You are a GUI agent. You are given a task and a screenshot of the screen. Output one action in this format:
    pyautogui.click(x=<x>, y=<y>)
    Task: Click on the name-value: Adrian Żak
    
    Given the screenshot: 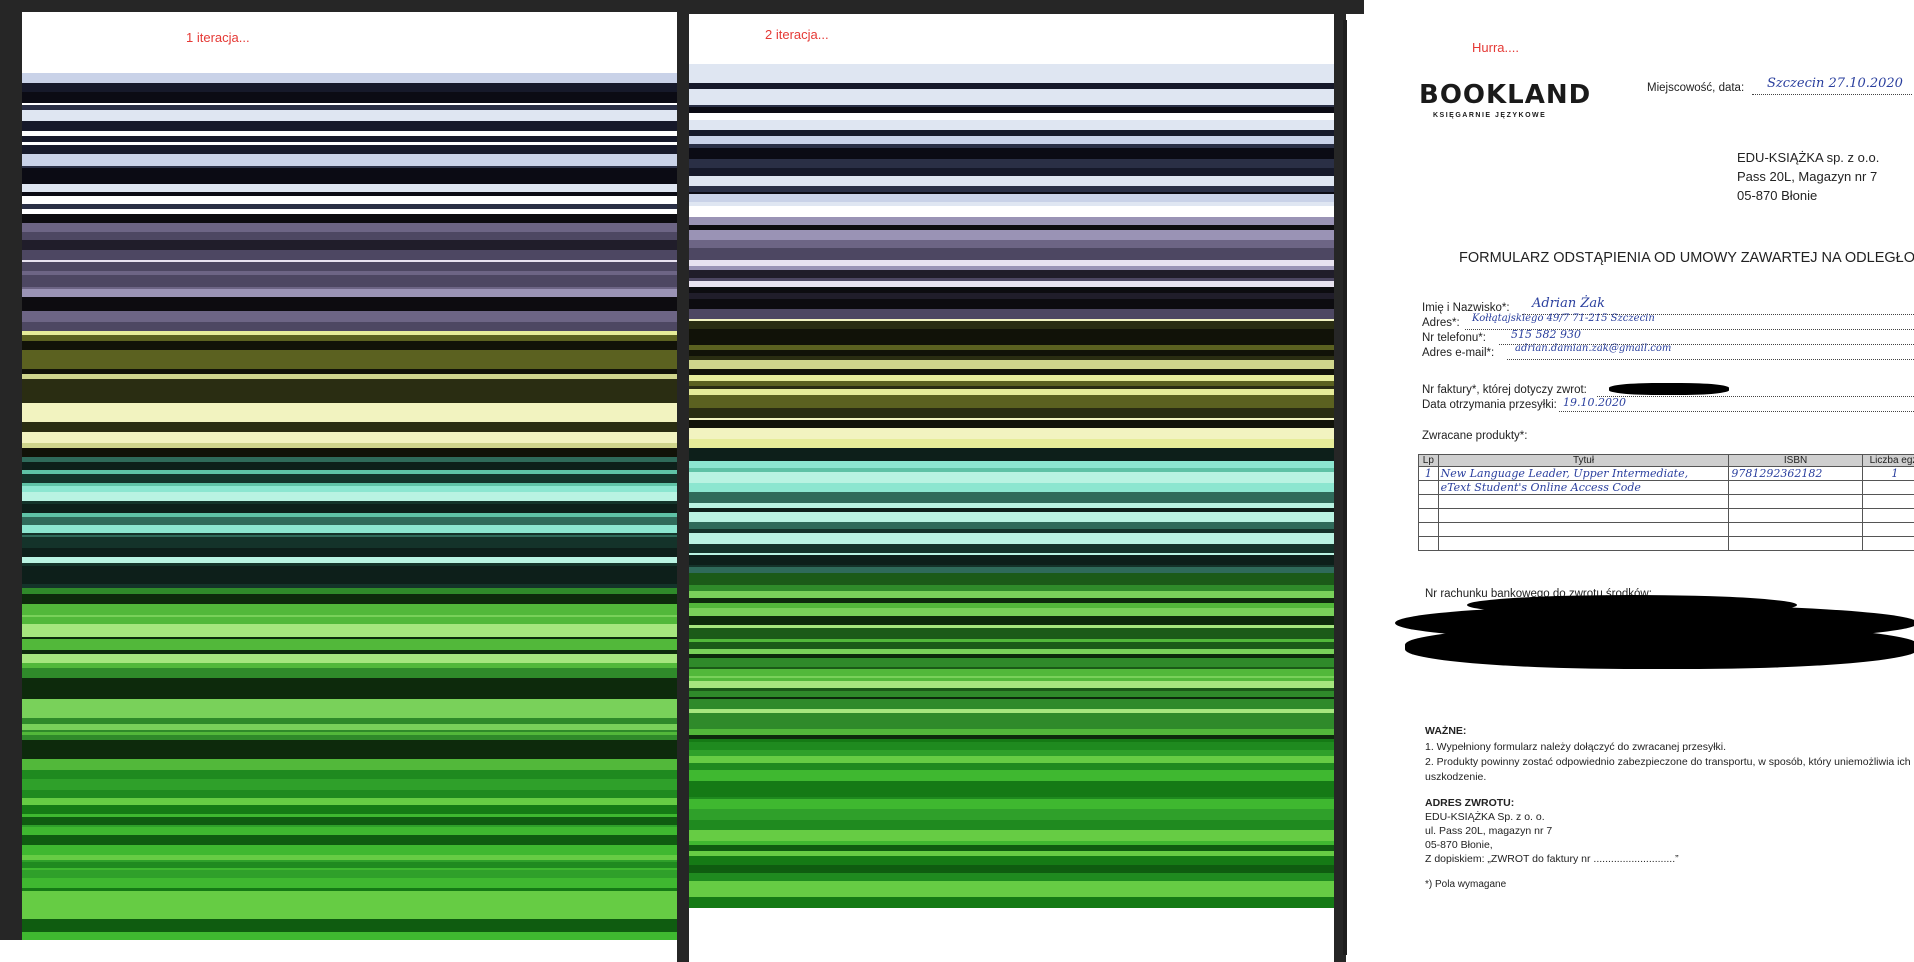 What is the action you would take?
    pyautogui.click(x=1568, y=303)
    